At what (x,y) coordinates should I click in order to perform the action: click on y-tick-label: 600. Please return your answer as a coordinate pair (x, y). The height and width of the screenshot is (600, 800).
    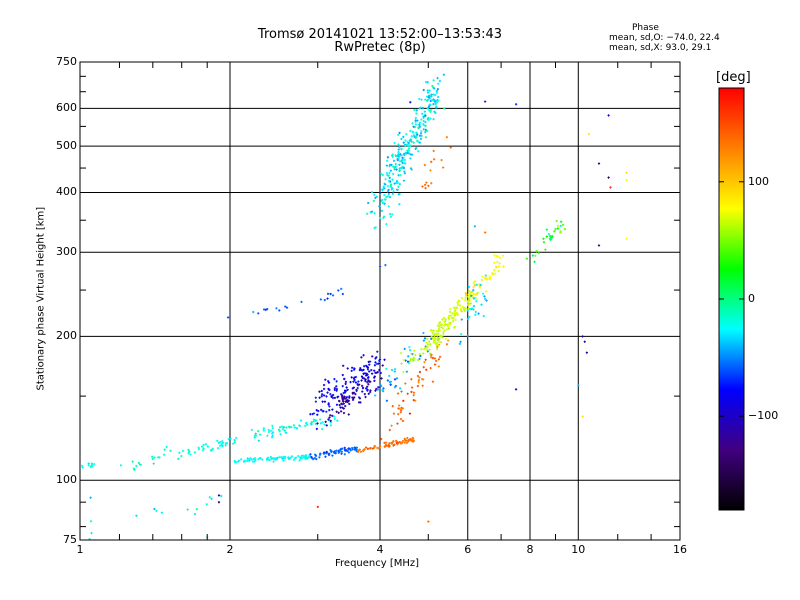
    Looking at the image, I should click on (66, 108).